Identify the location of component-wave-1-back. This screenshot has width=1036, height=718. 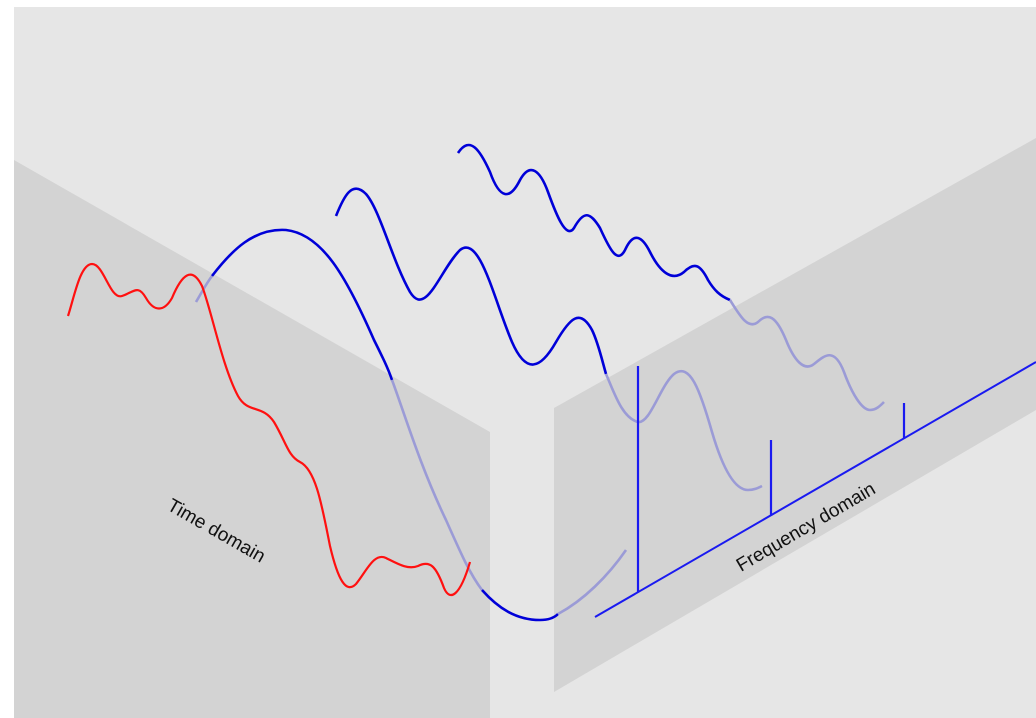
(339, 433).